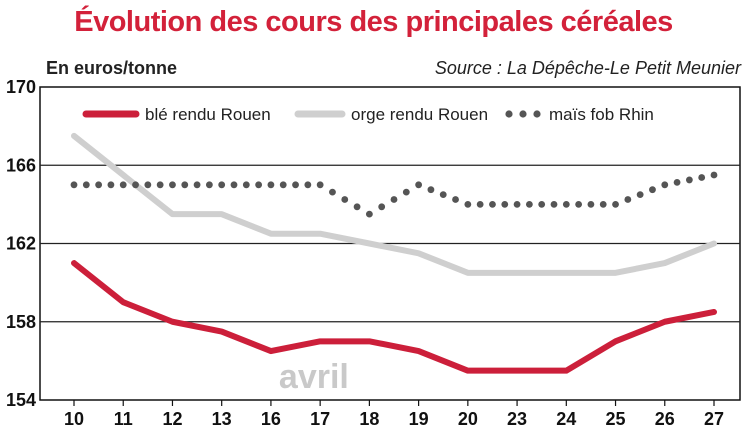 The height and width of the screenshot is (439, 747). I want to click on x-tick-label: 17, so click(320, 419).